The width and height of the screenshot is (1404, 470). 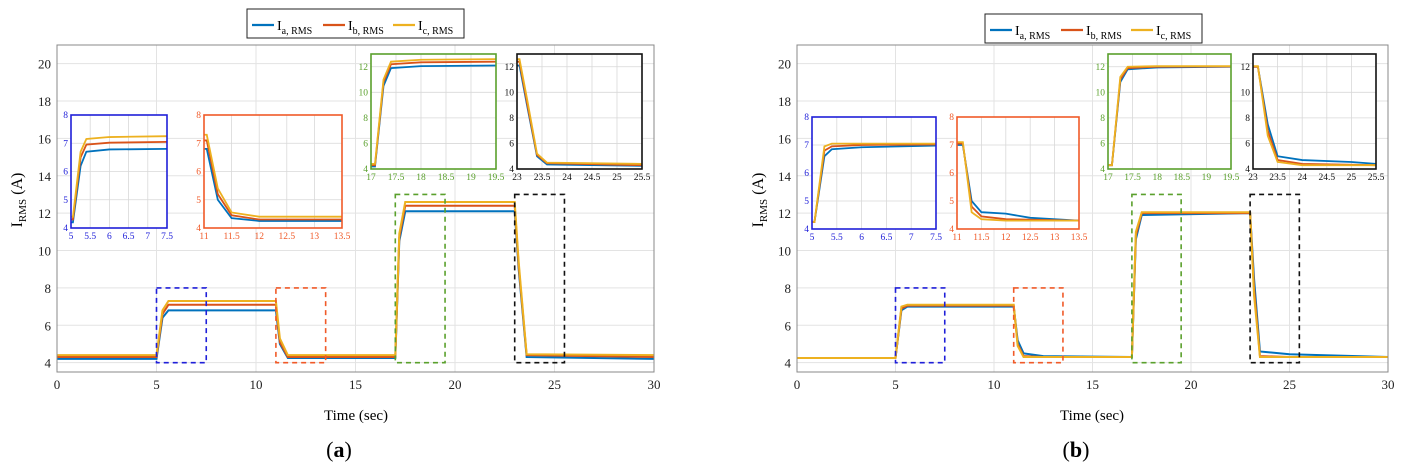 I want to click on series-line, so click(x=1092, y=285).